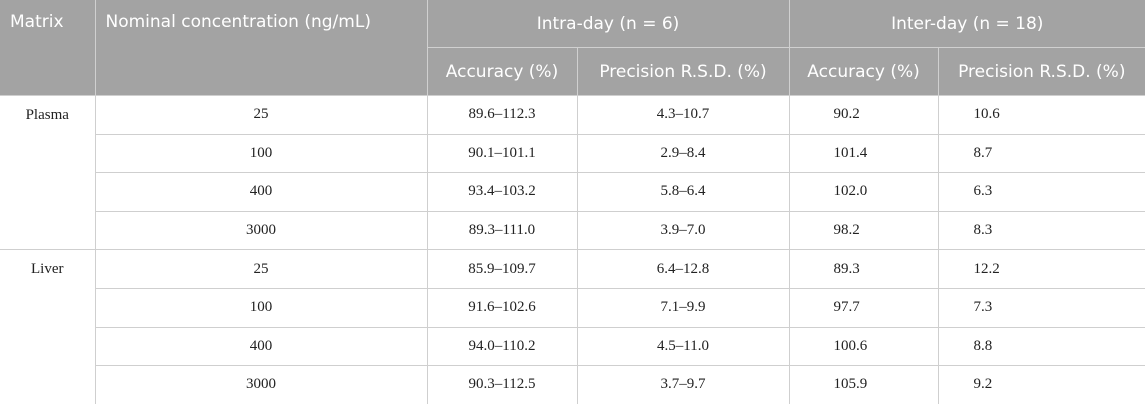  I want to click on table-row: 400 94.0–110.2 4.5–11.0 100.6 8.8, so click(572, 346).